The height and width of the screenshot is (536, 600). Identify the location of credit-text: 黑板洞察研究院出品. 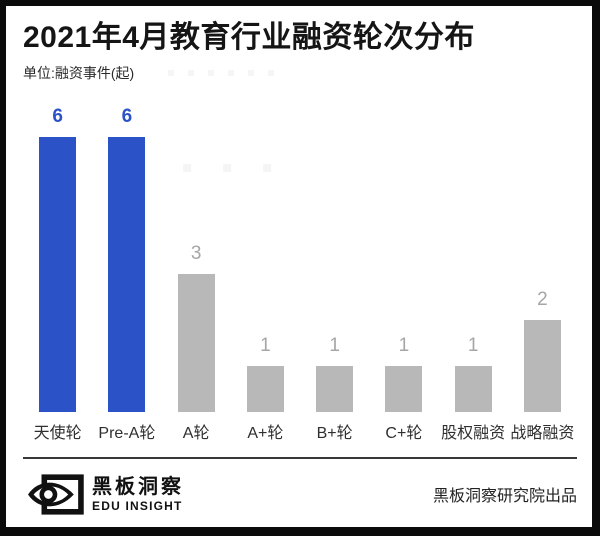
(504, 496).